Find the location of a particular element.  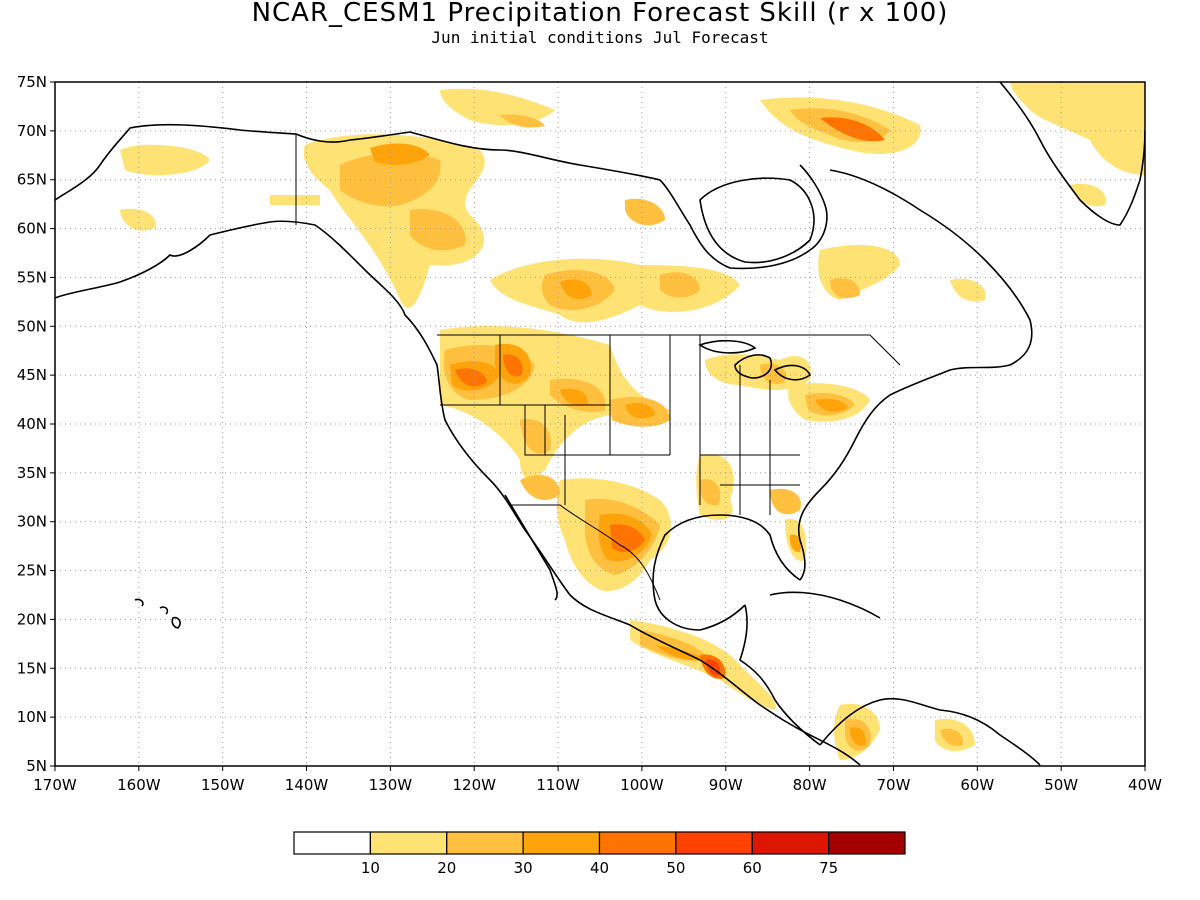

lat-tick-label: 15N is located at coordinates (32, 668).